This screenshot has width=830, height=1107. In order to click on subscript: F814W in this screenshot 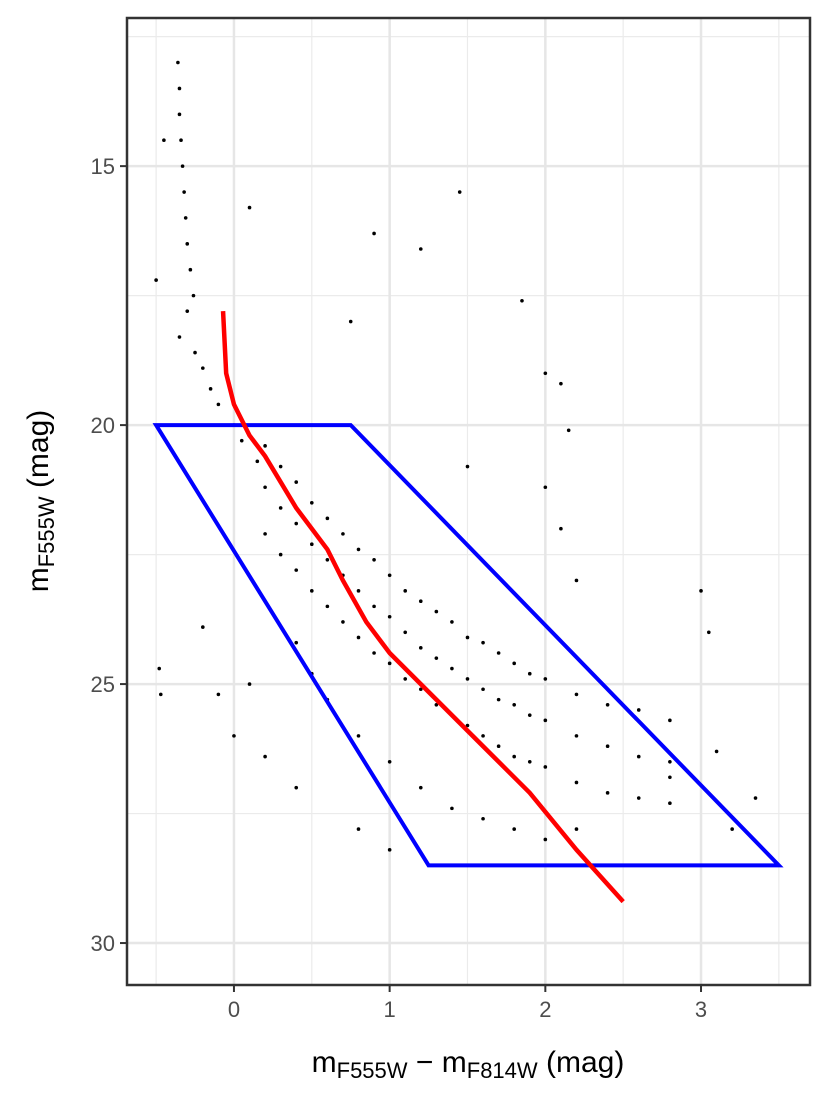, I will do `click(502, 1070)`.